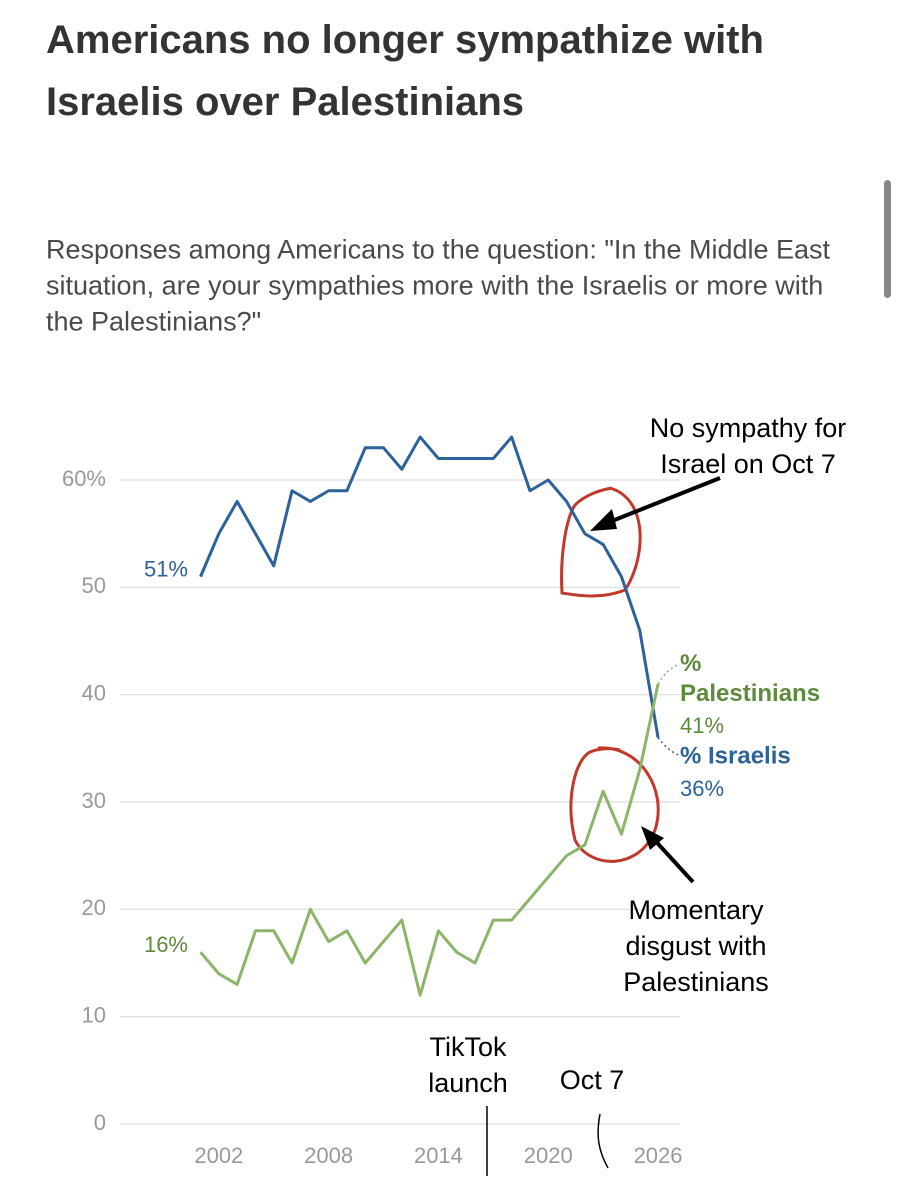 The width and height of the screenshot is (900, 1200). I want to click on value-label: 36%, so click(702, 788).